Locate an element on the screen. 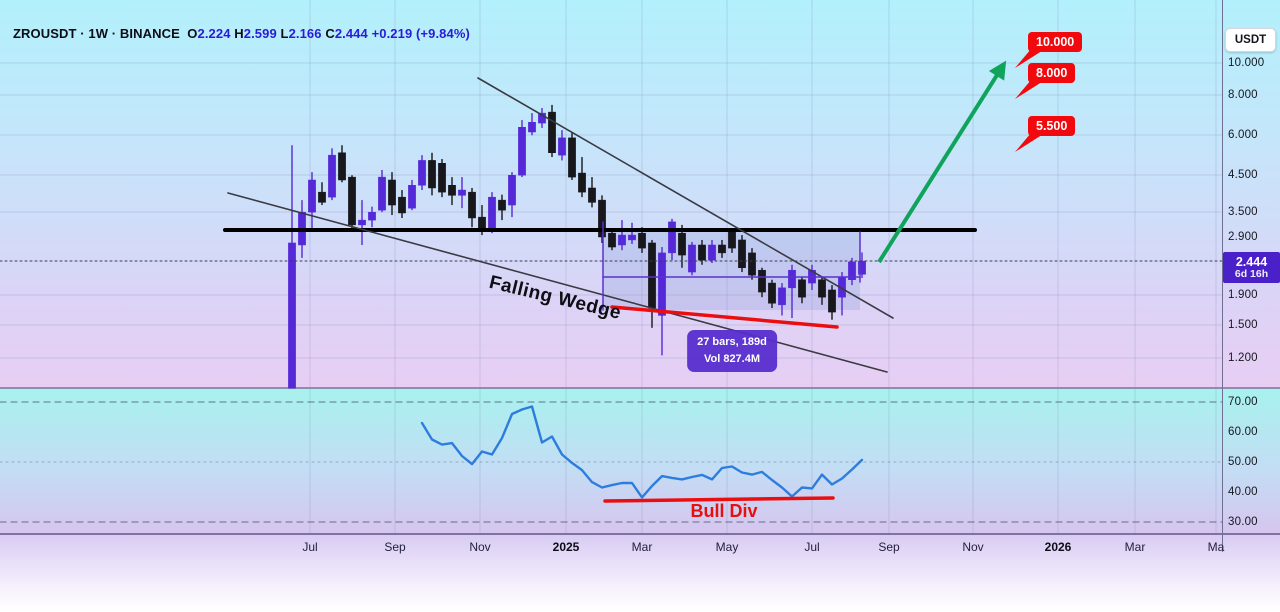 Image resolution: width=1280 pixels, height=612 pixels. rsi-tick-label: 50.00 is located at coordinates (1243, 462).